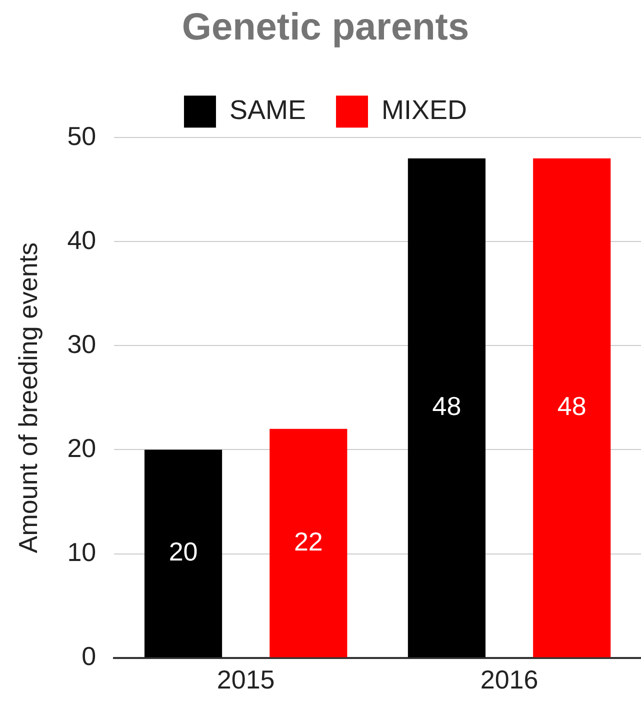  Describe the element at coordinates (245, 679) in the screenshot. I see `x-tick-label: 2015` at that location.